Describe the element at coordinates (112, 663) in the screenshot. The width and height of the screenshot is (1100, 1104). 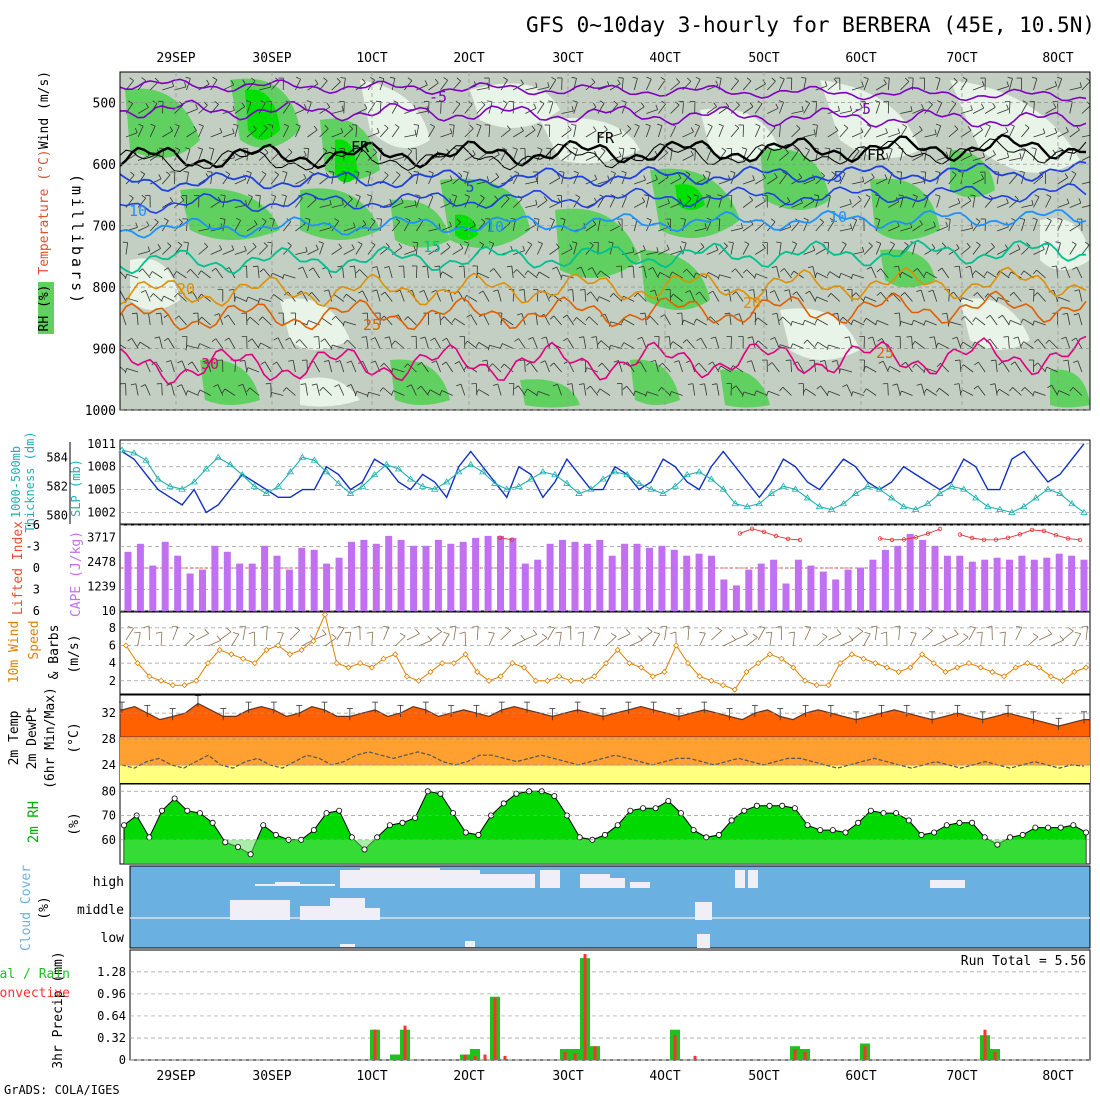
I see `wind10-tick: 4` at that location.